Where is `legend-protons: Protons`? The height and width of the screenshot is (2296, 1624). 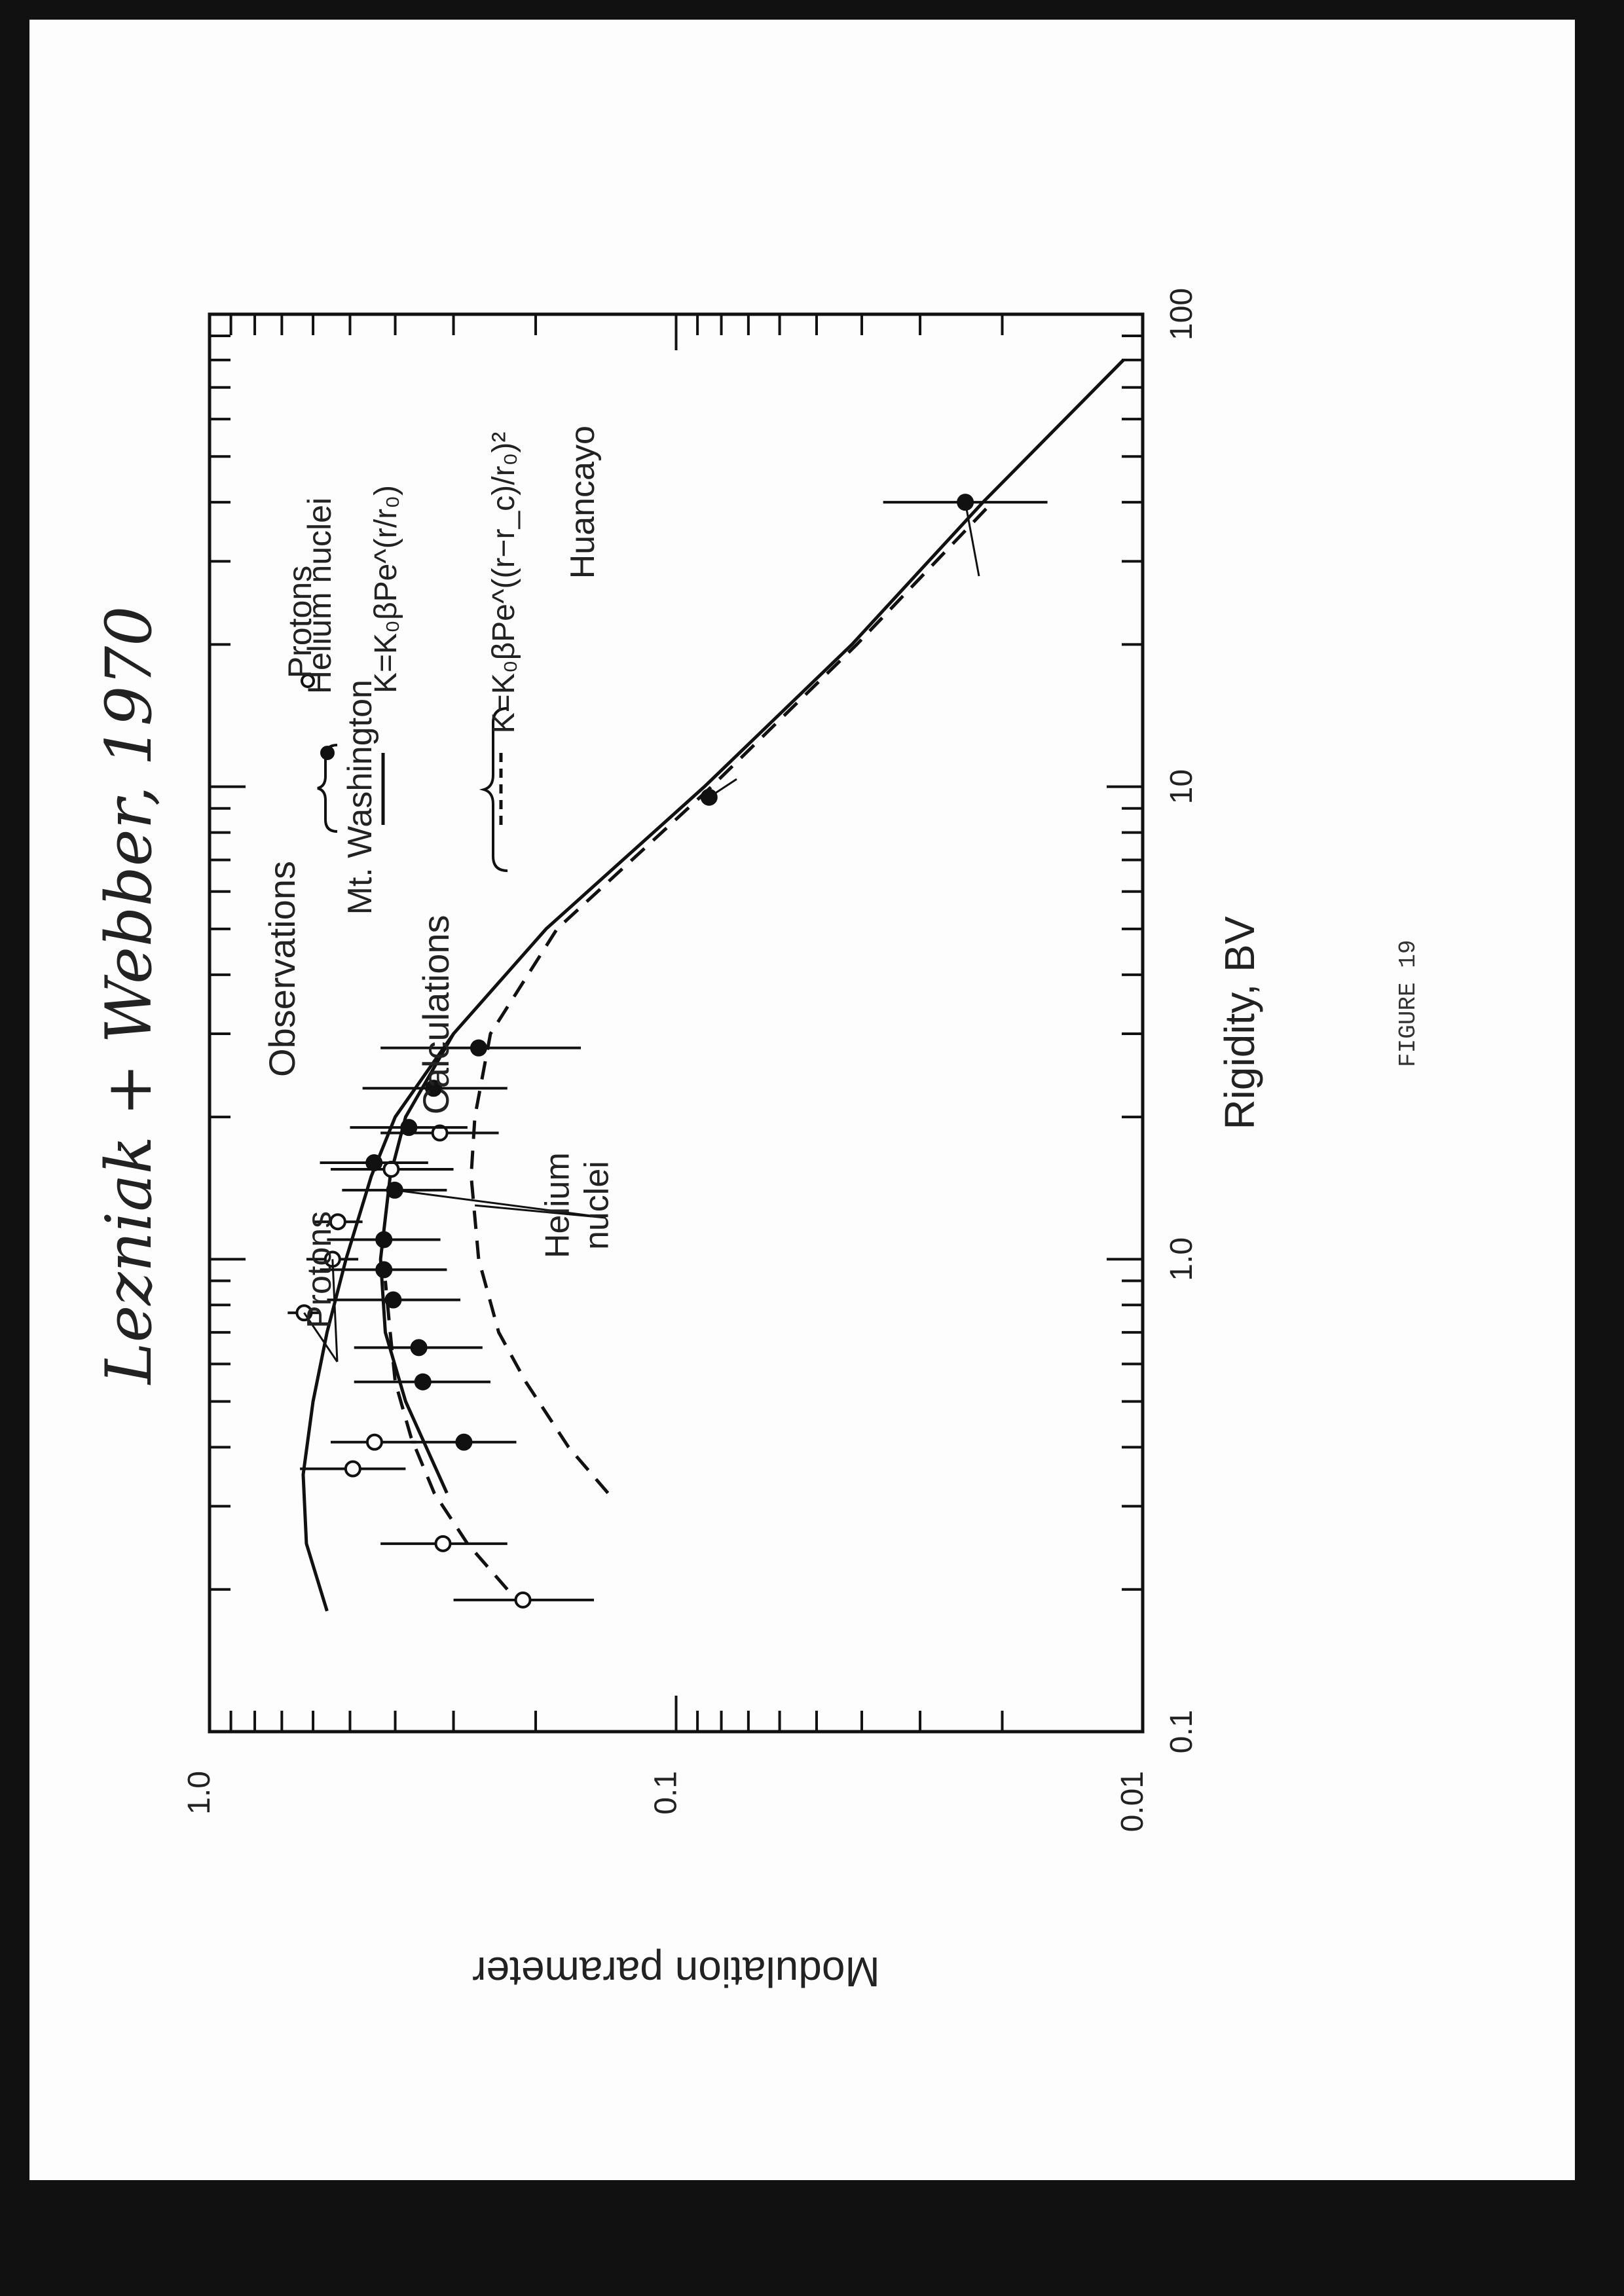
legend-protons: Protons is located at coordinates (300, 622).